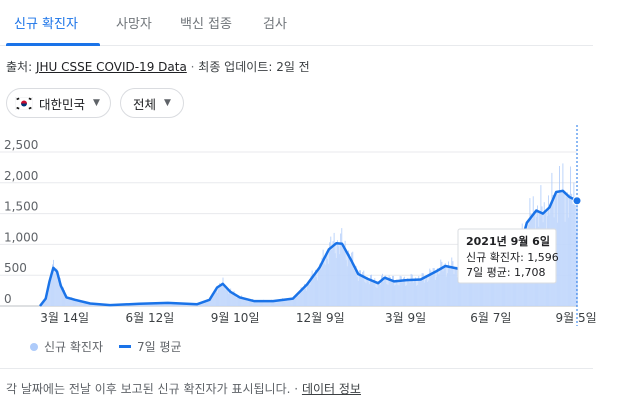 Image resolution: width=625 pixels, height=415 pixels. Describe the element at coordinates (19, 67) in the screenshot. I see `source-prefix: 출처:` at that location.